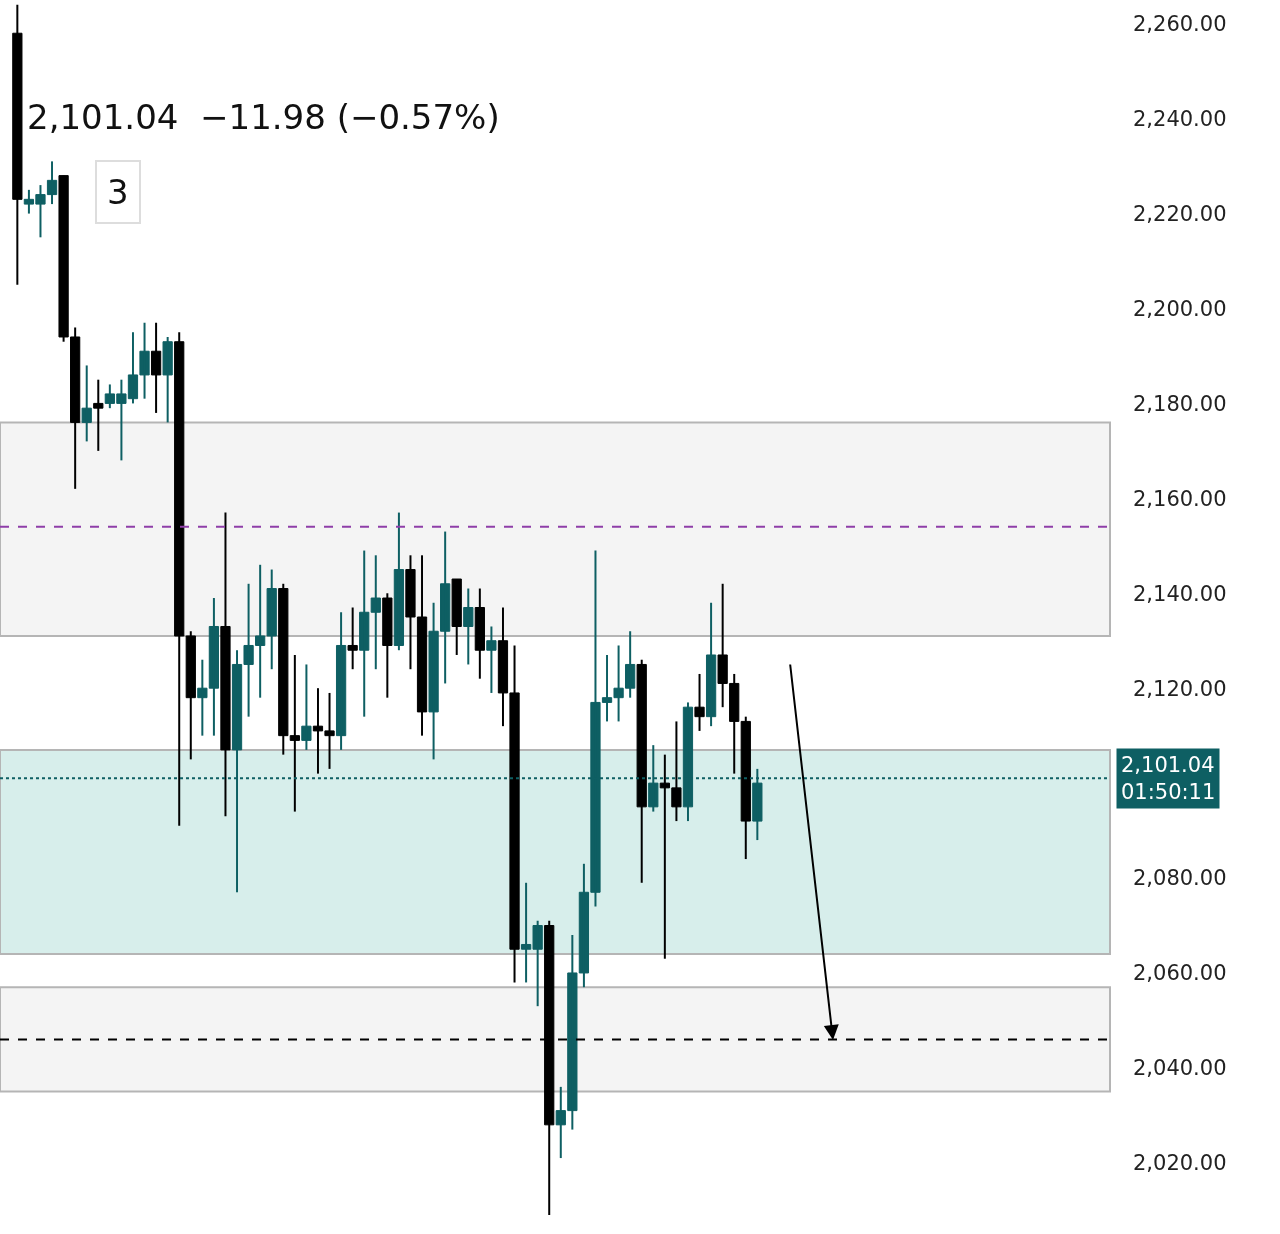 Image resolution: width=1280 pixels, height=1234 pixels. What do you see at coordinates (1180, 308) in the screenshot?
I see `y-tick-label: 2,200.00` at bounding box center [1180, 308].